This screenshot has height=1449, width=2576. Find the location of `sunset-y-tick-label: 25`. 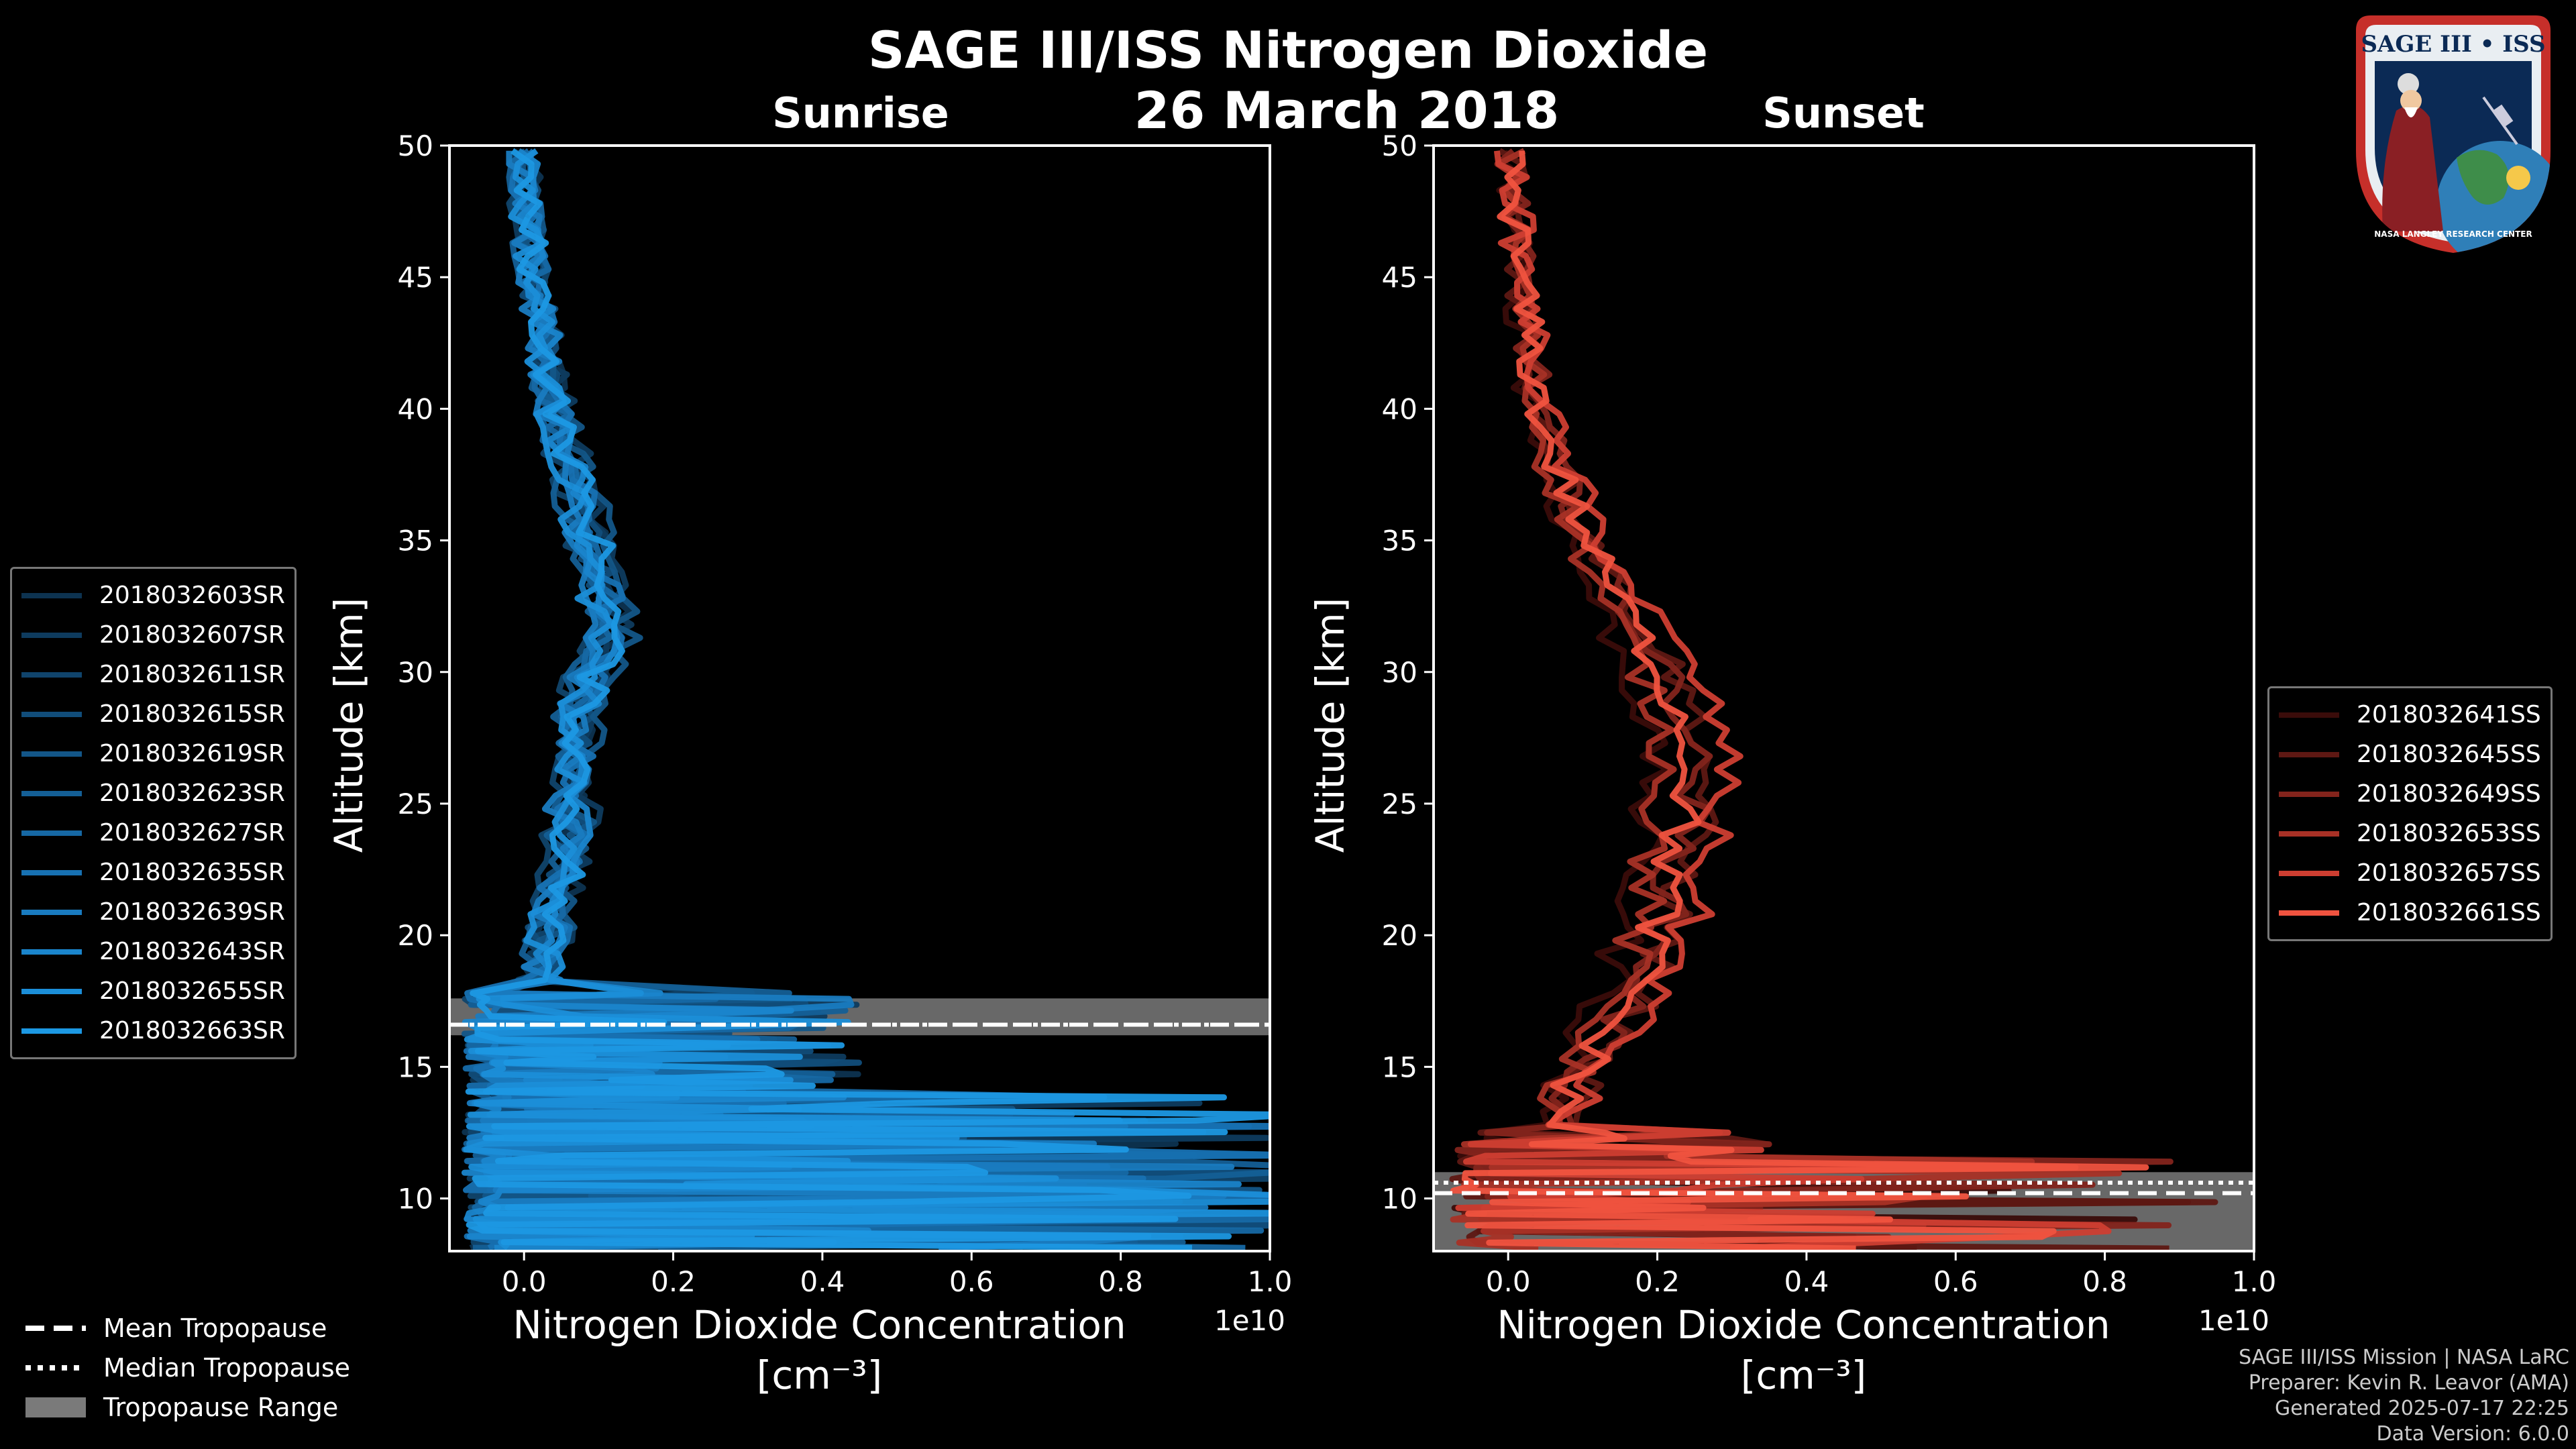

sunset-y-tick-label: 25 is located at coordinates (1399, 804).